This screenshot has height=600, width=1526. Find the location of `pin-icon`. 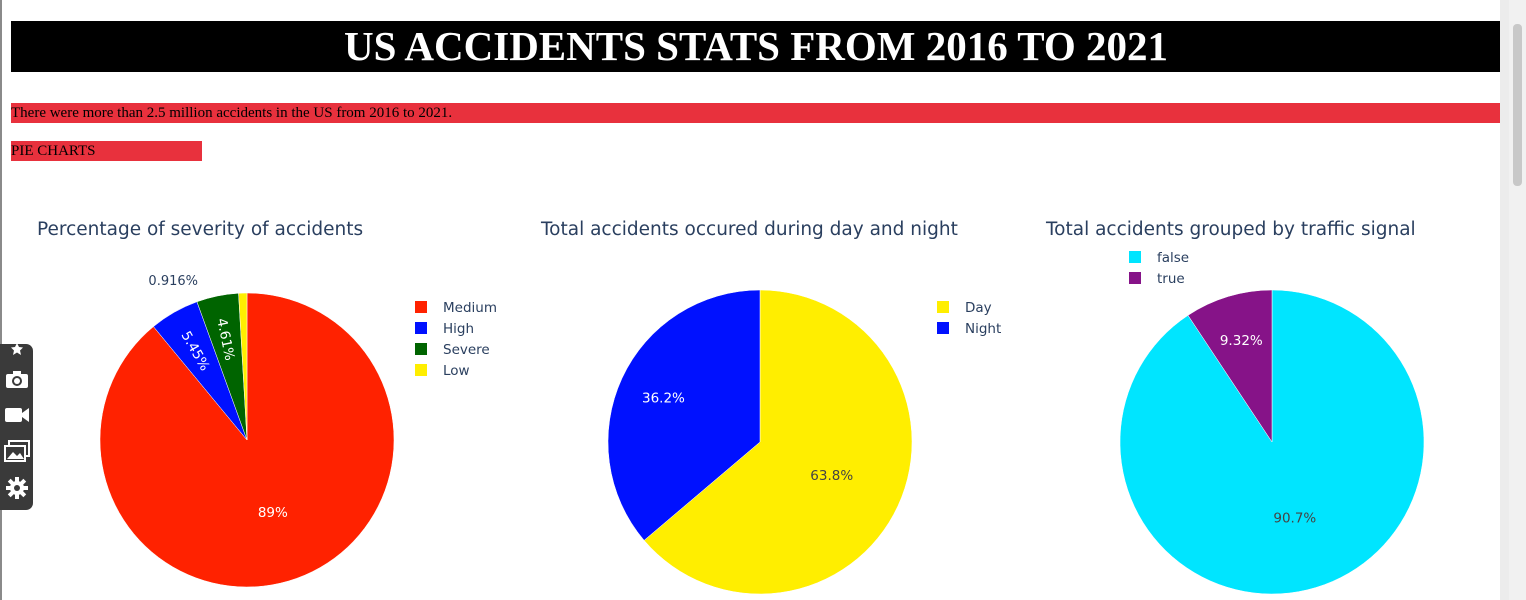

pin-icon is located at coordinates (16, 349).